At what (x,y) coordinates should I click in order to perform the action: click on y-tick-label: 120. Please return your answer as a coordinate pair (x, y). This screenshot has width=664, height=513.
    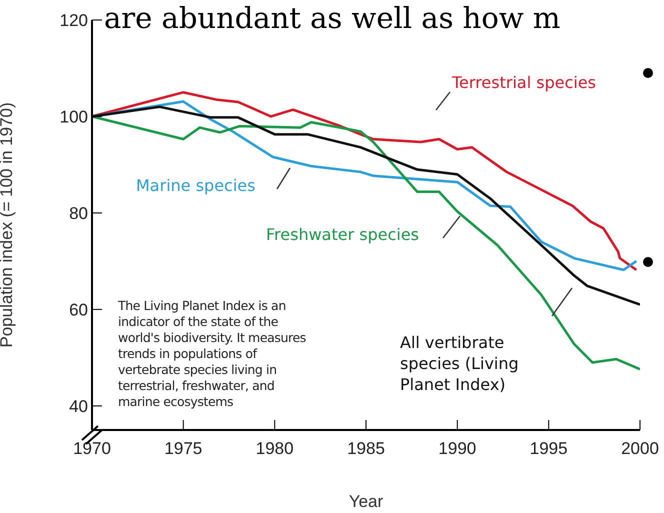
    Looking at the image, I should click on (74, 20).